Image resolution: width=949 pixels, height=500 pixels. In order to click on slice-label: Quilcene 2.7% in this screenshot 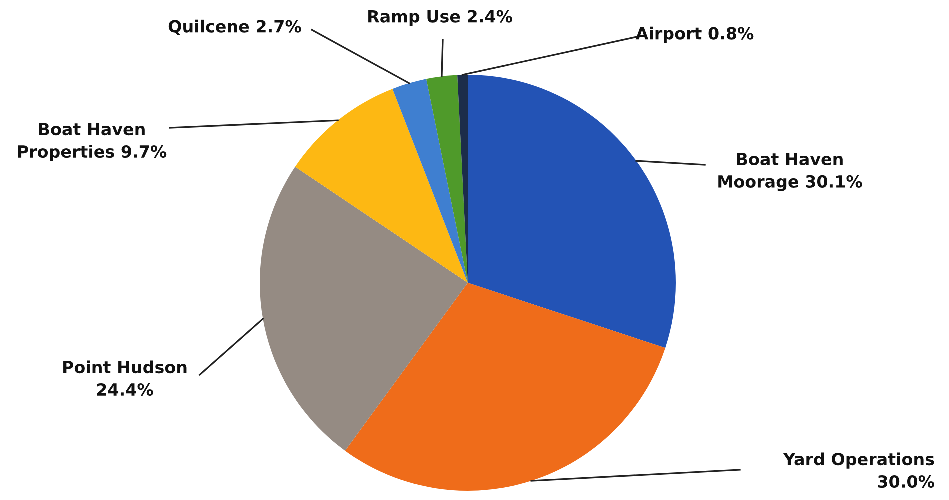, I will do `click(235, 28)`.